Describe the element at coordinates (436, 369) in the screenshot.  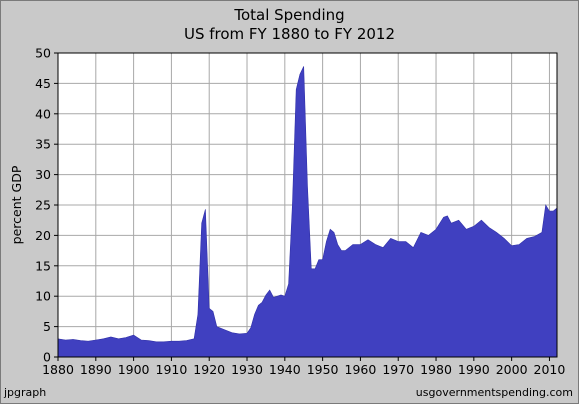
I see `x-tick-label: 1980` at that location.